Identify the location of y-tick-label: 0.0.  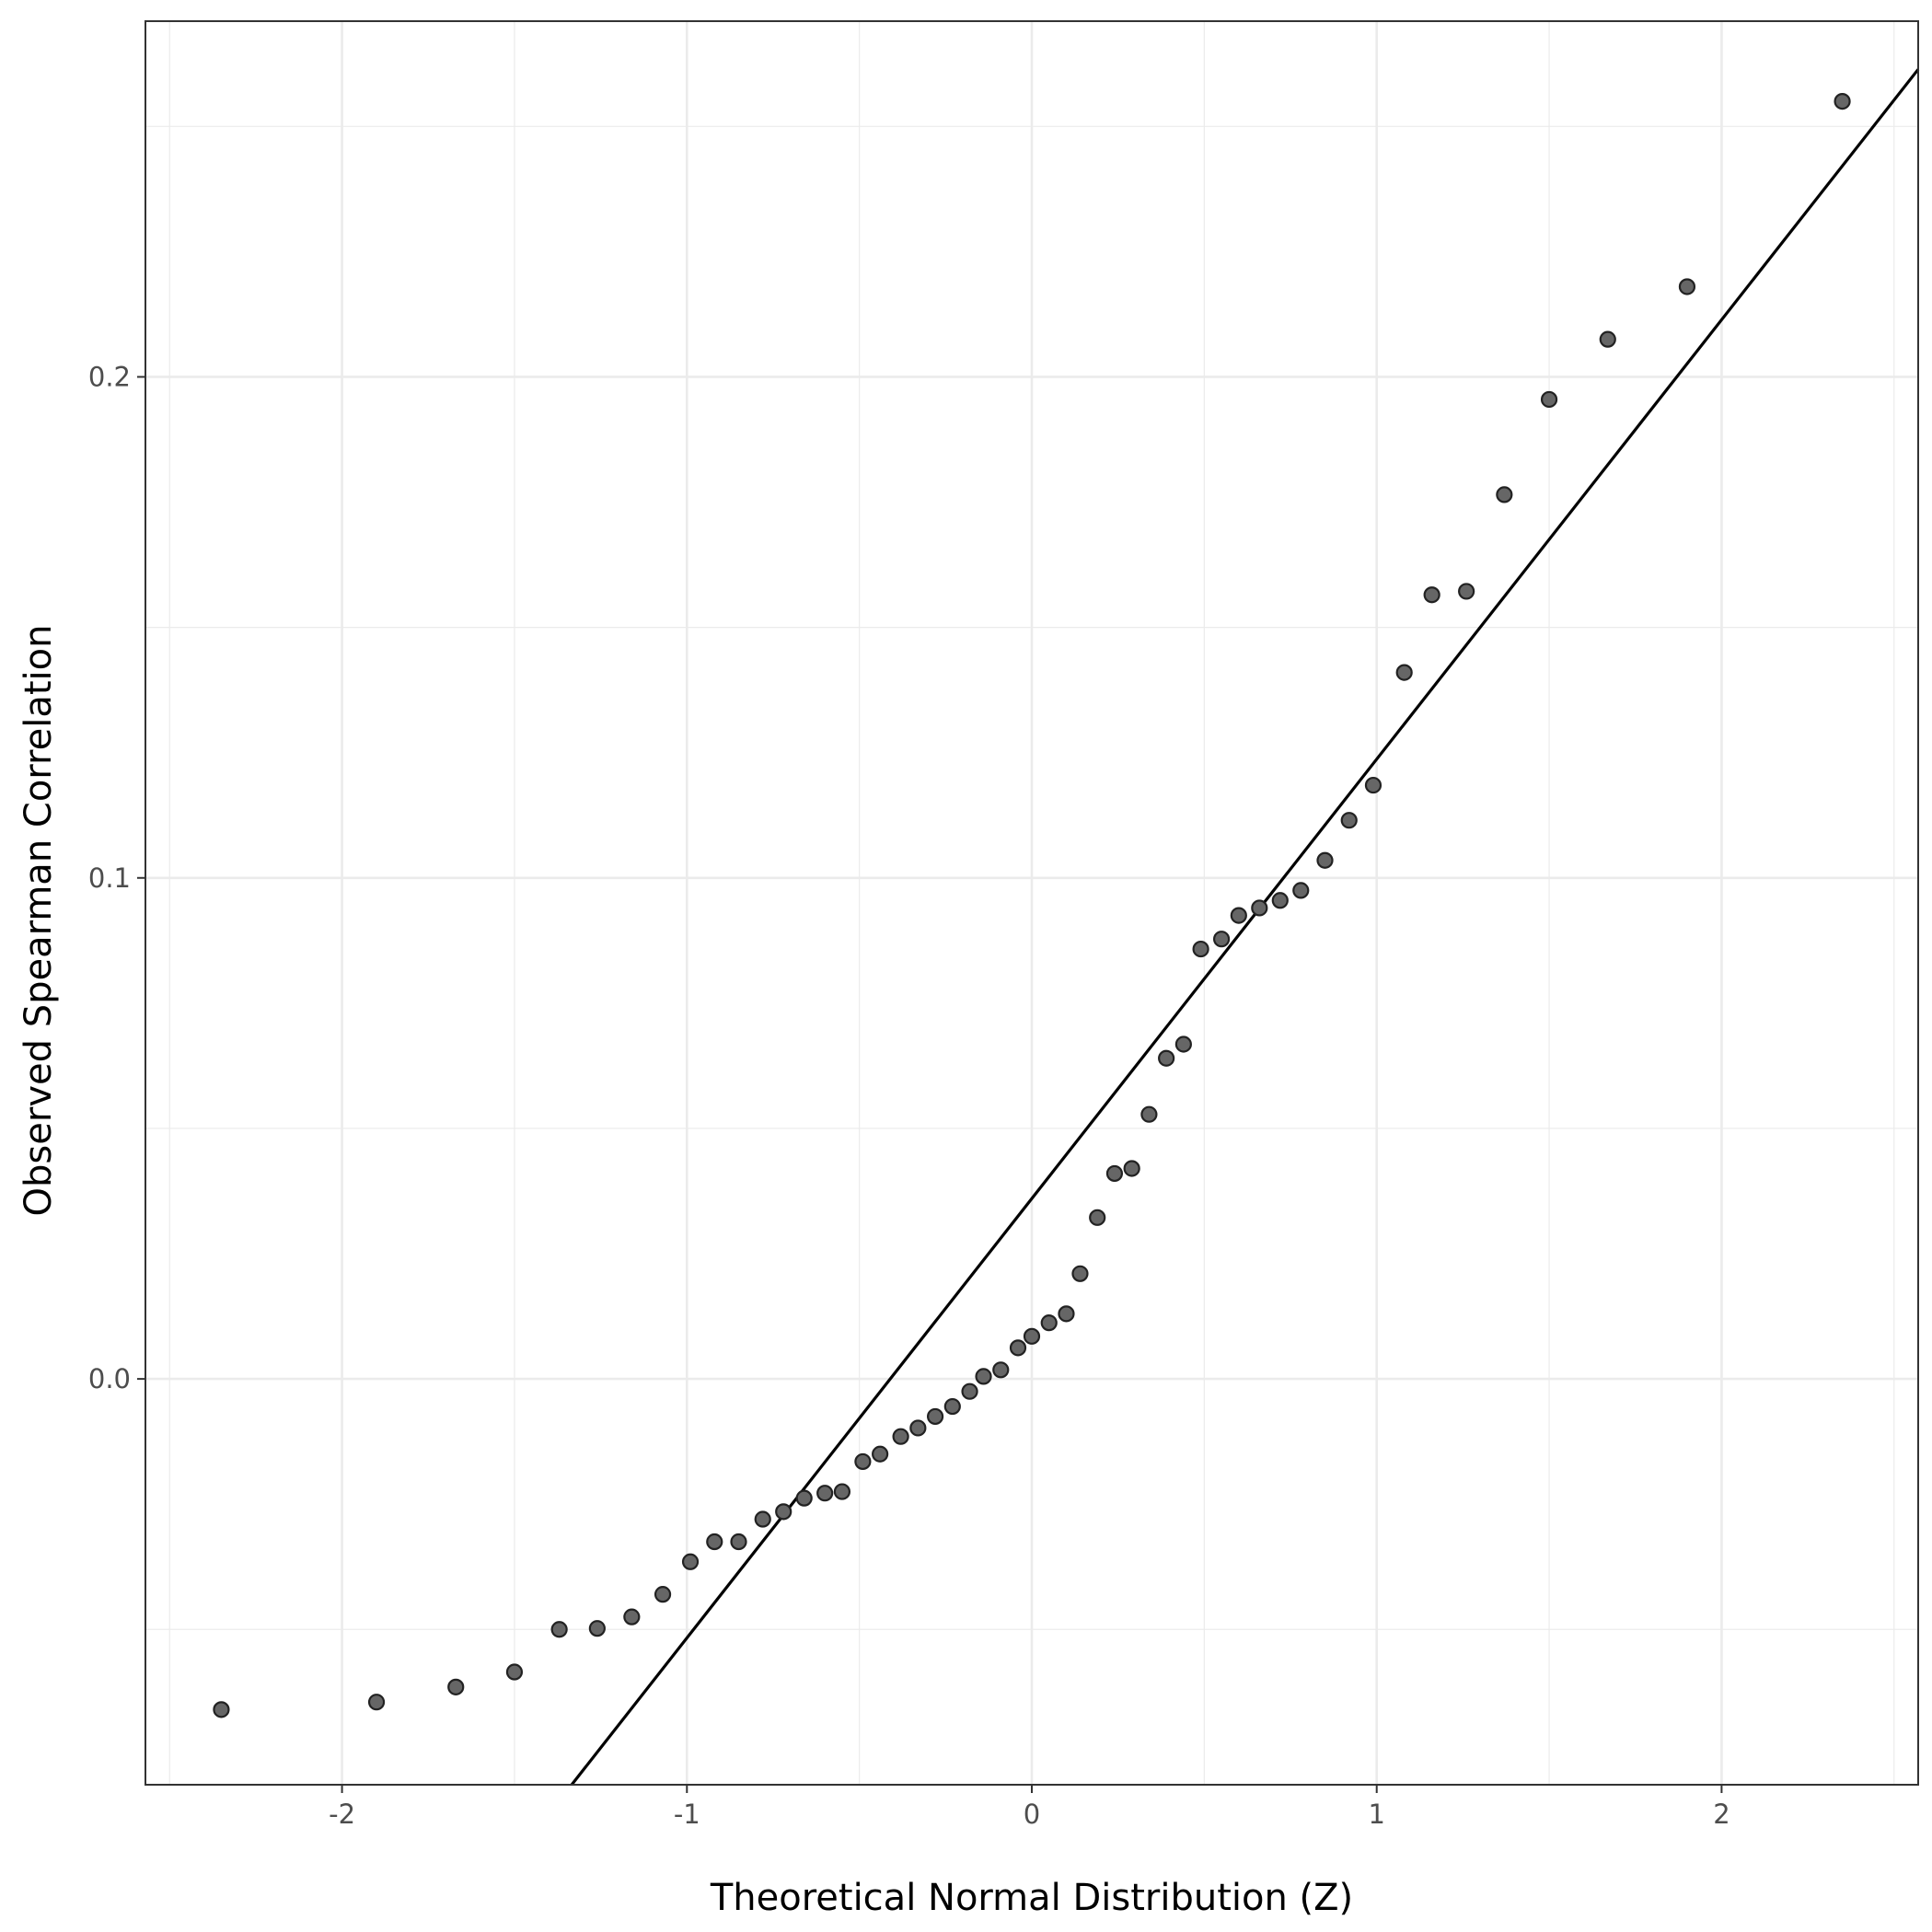
(110, 1378).